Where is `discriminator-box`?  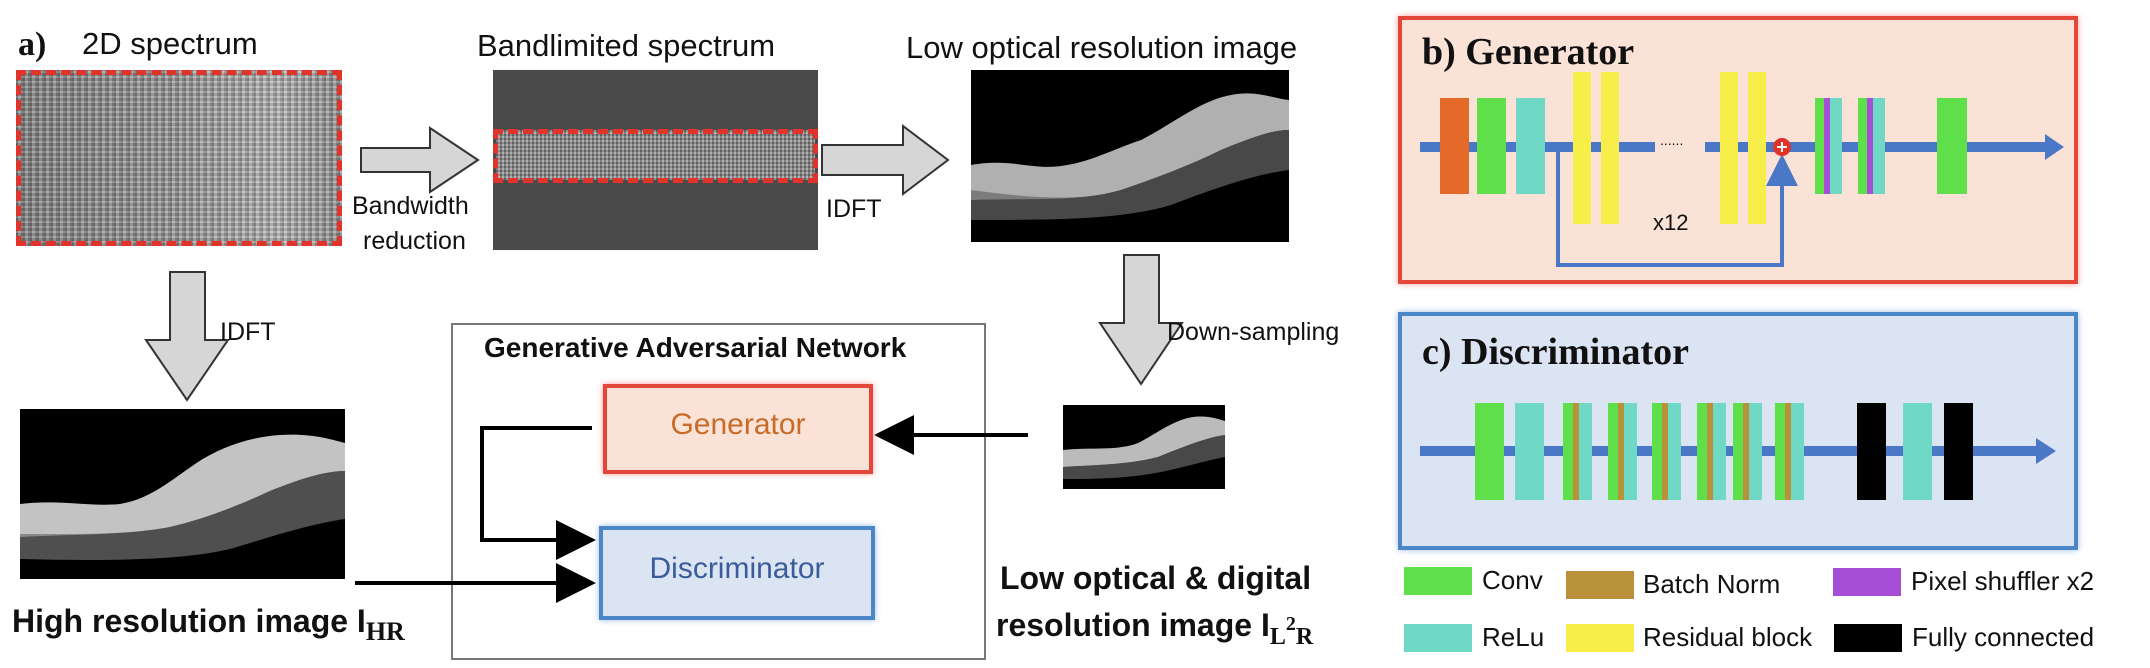 discriminator-box is located at coordinates (737, 573).